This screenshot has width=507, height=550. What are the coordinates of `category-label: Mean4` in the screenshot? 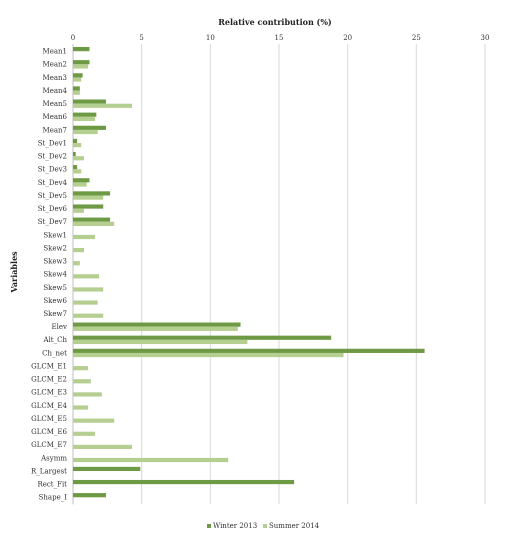 It's located at (55, 91).